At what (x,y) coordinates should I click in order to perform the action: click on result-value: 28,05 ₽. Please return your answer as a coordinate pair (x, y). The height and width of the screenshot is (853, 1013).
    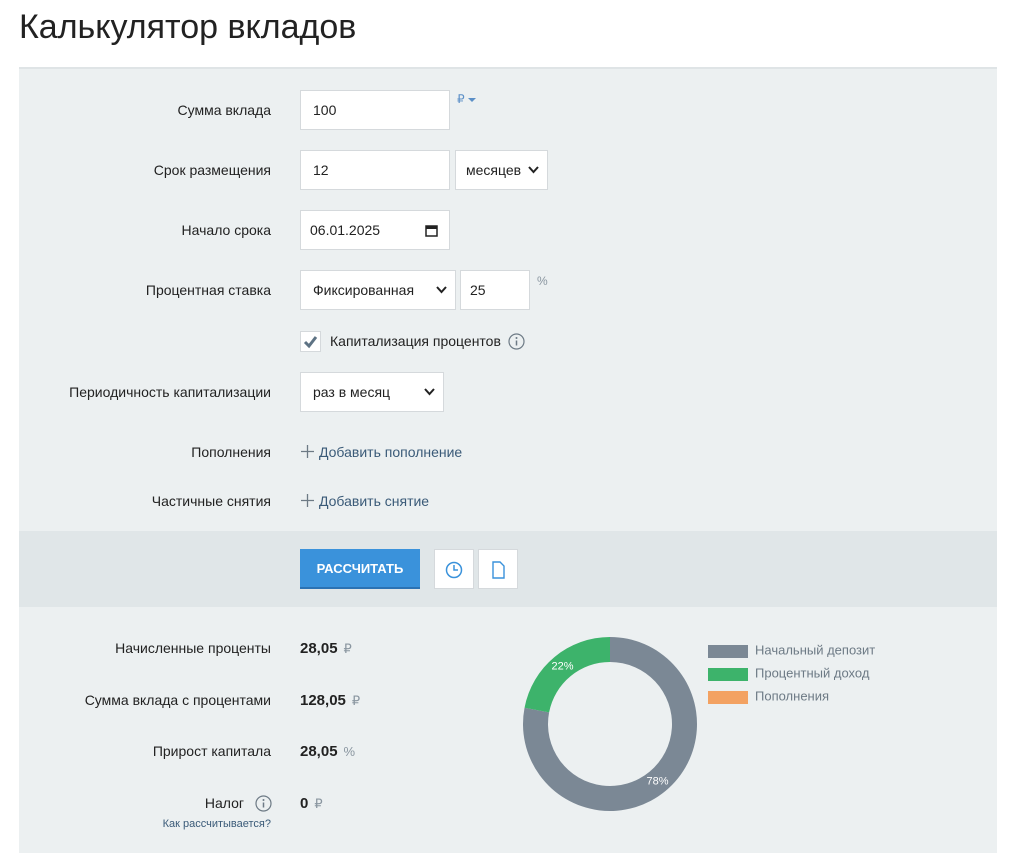
    Looking at the image, I should click on (326, 649).